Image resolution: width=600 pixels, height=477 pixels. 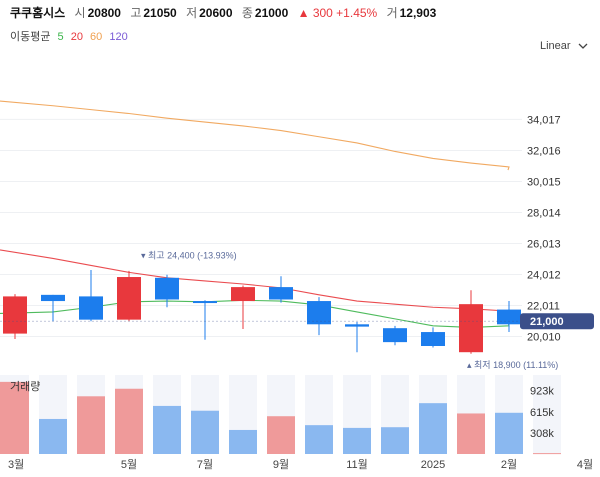 I want to click on stock-name: 쿠쿠홈시스, so click(x=38, y=13).